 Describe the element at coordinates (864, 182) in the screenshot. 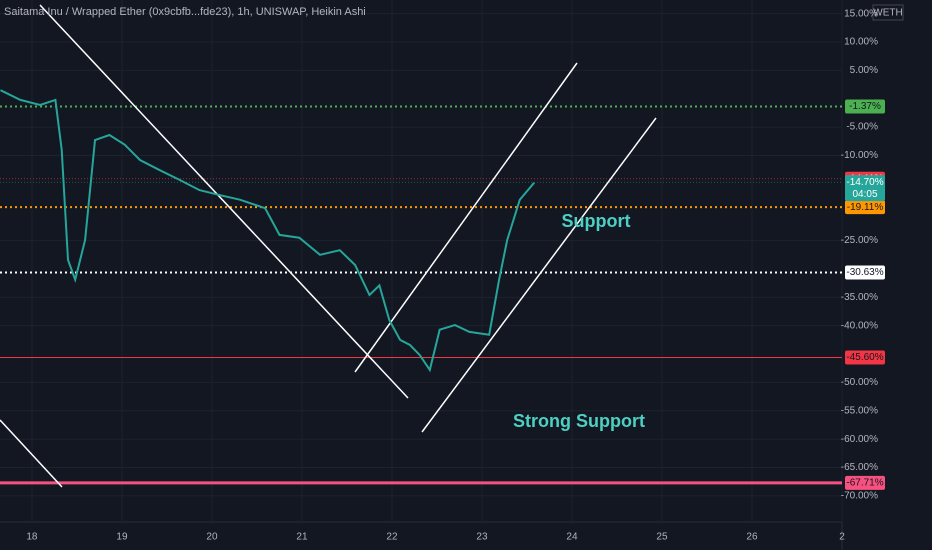

I see `price-label: -14.70%` at that location.